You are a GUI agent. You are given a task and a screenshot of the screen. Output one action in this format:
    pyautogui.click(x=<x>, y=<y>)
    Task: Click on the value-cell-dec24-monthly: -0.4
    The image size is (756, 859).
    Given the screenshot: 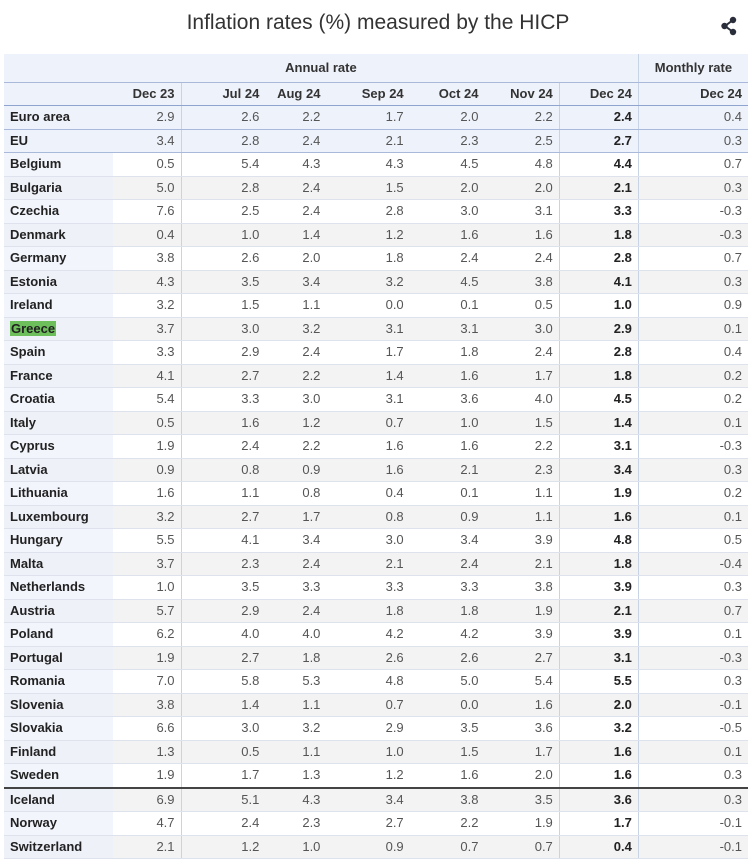 What is the action you would take?
    pyautogui.click(x=693, y=564)
    